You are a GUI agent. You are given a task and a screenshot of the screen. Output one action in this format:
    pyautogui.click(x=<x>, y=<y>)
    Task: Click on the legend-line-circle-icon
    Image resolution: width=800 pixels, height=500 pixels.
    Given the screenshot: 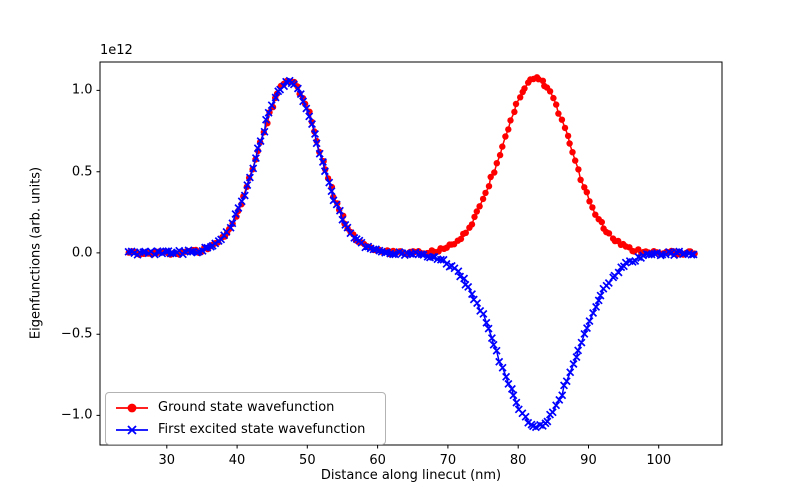 What is the action you would take?
    pyautogui.click(x=132, y=407)
    